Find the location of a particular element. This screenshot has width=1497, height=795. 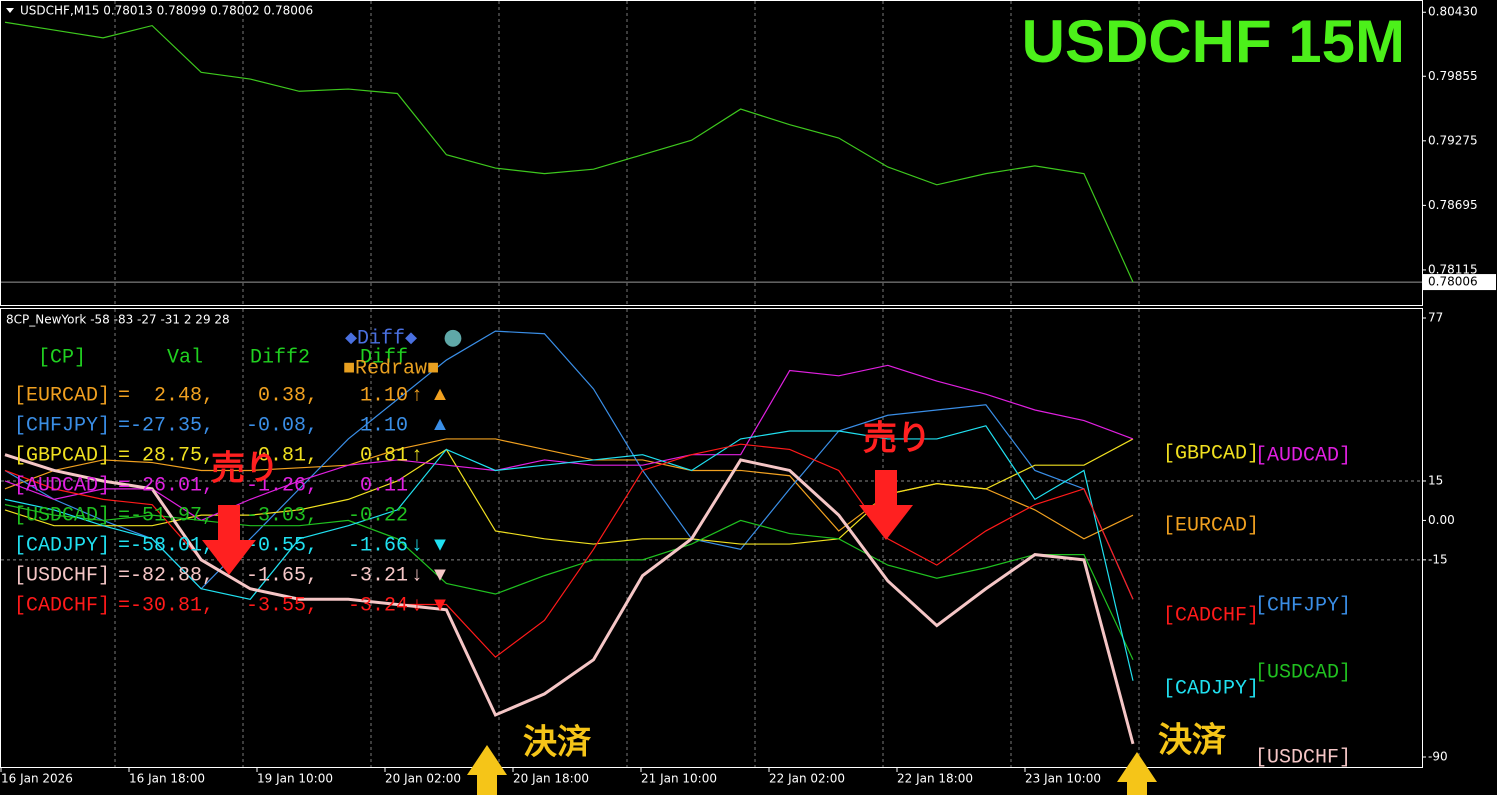

table-cell: -82.88, is located at coordinates (172, 575).